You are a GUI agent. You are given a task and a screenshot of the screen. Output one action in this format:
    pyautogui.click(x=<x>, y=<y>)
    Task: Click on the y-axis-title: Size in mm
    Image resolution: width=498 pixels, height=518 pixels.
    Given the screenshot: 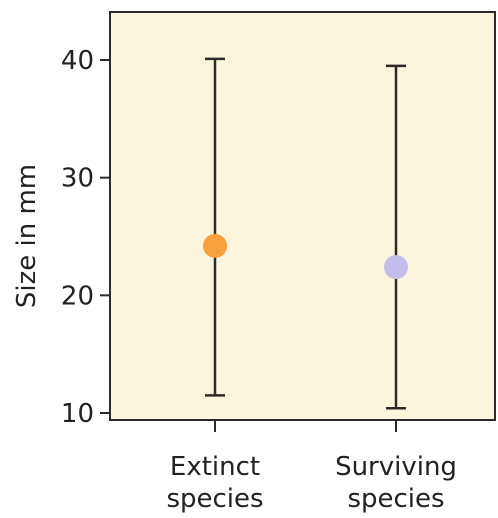 What is the action you would take?
    pyautogui.click(x=27, y=236)
    